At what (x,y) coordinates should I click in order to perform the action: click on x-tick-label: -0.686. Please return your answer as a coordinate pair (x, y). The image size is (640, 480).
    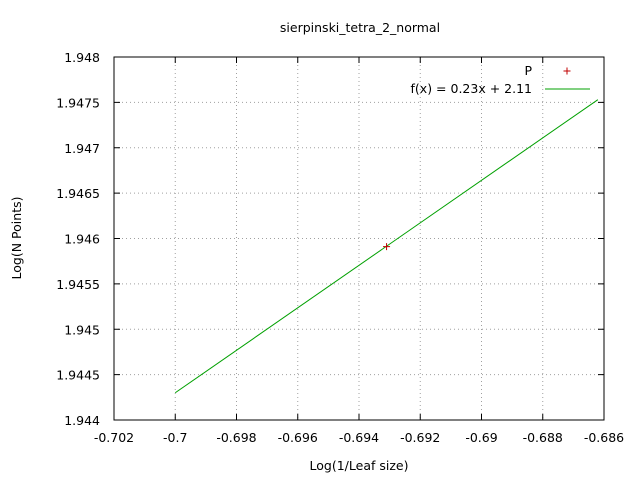
    Looking at the image, I should click on (604, 437).